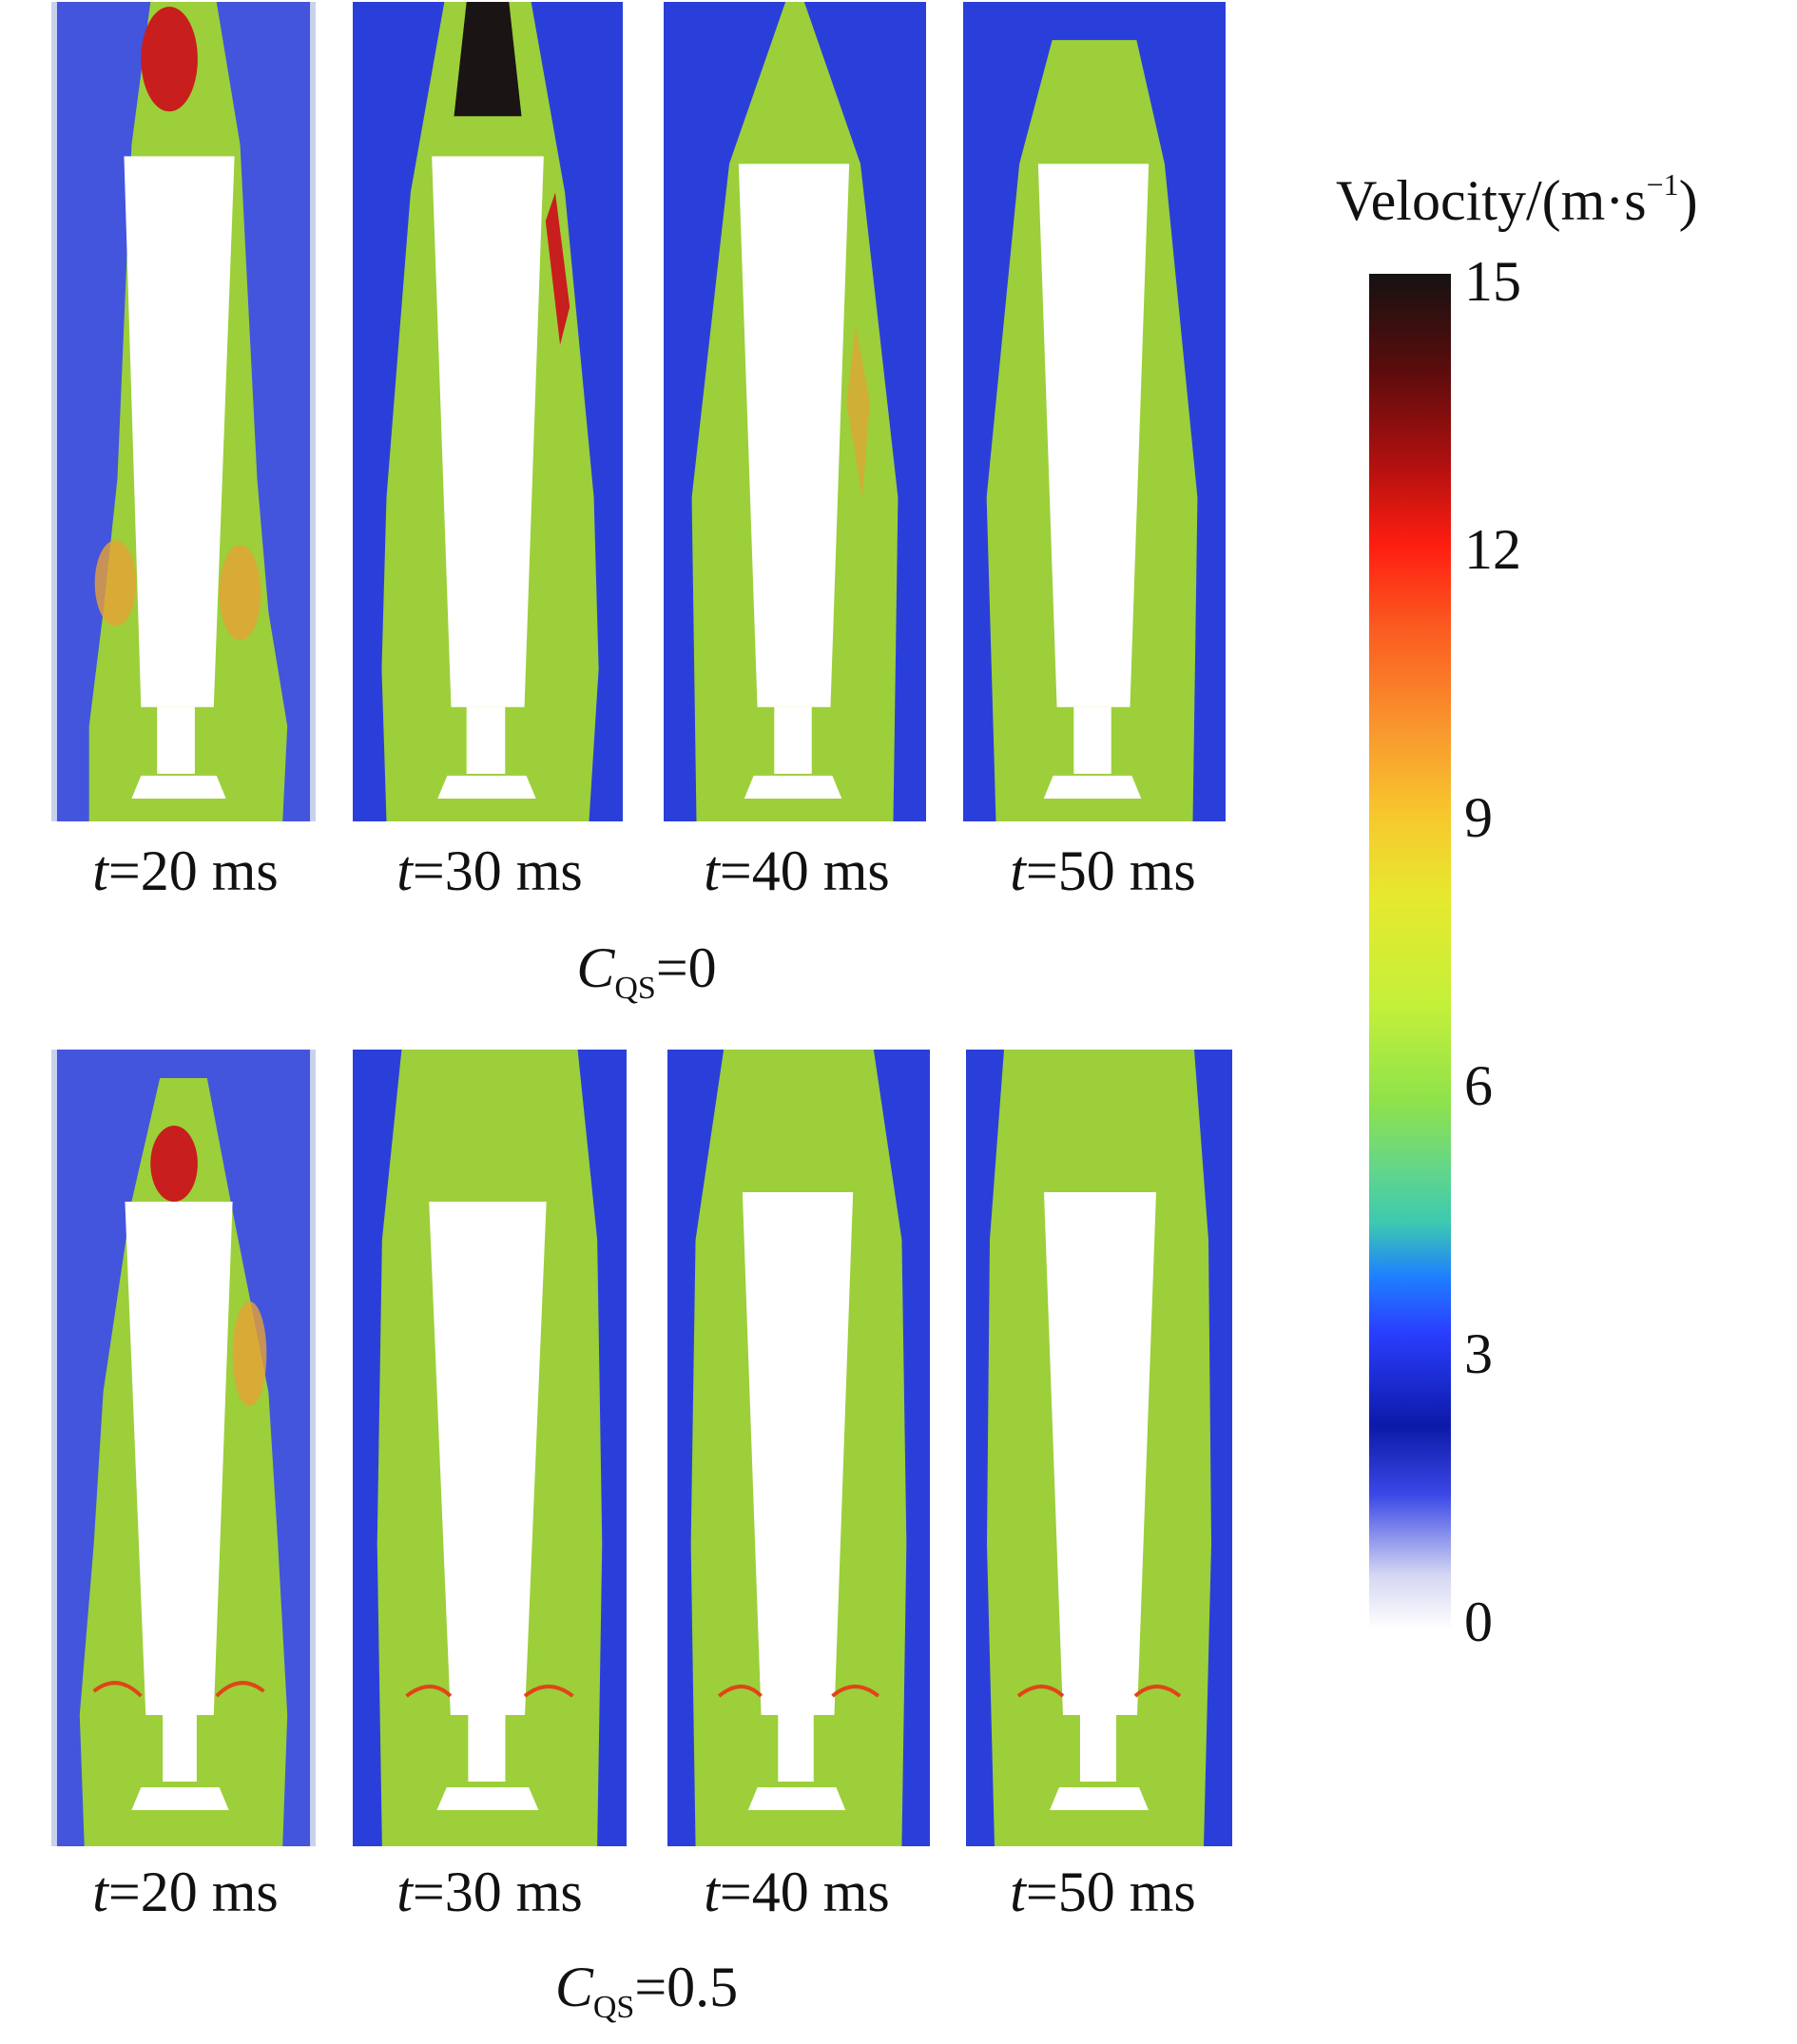  What do you see at coordinates (1492, 549) in the screenshot?
I see `colorbar-tick-12: 12` at bounding box center [1492, 549].